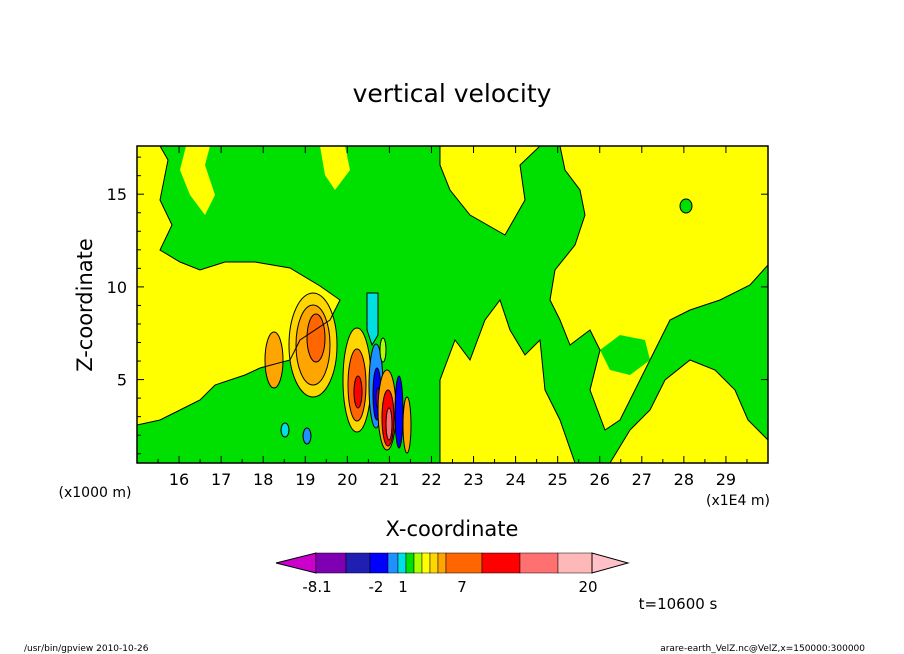 The width and height of the screenshot is (904, 654). I want to click on y-axis-label: Z-coordinate, so click(85, 305).